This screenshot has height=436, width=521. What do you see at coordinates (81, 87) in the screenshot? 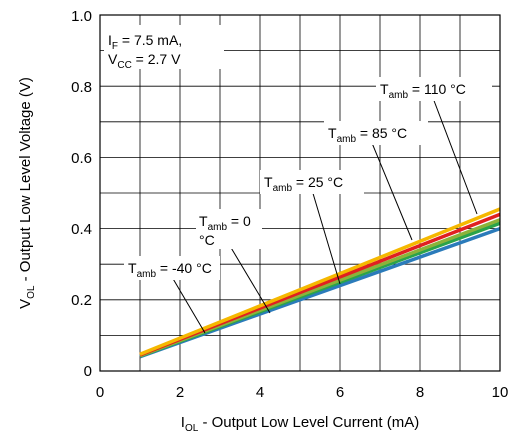
I see `y-tick-label: 0.8` at bounding box center [81, 87].